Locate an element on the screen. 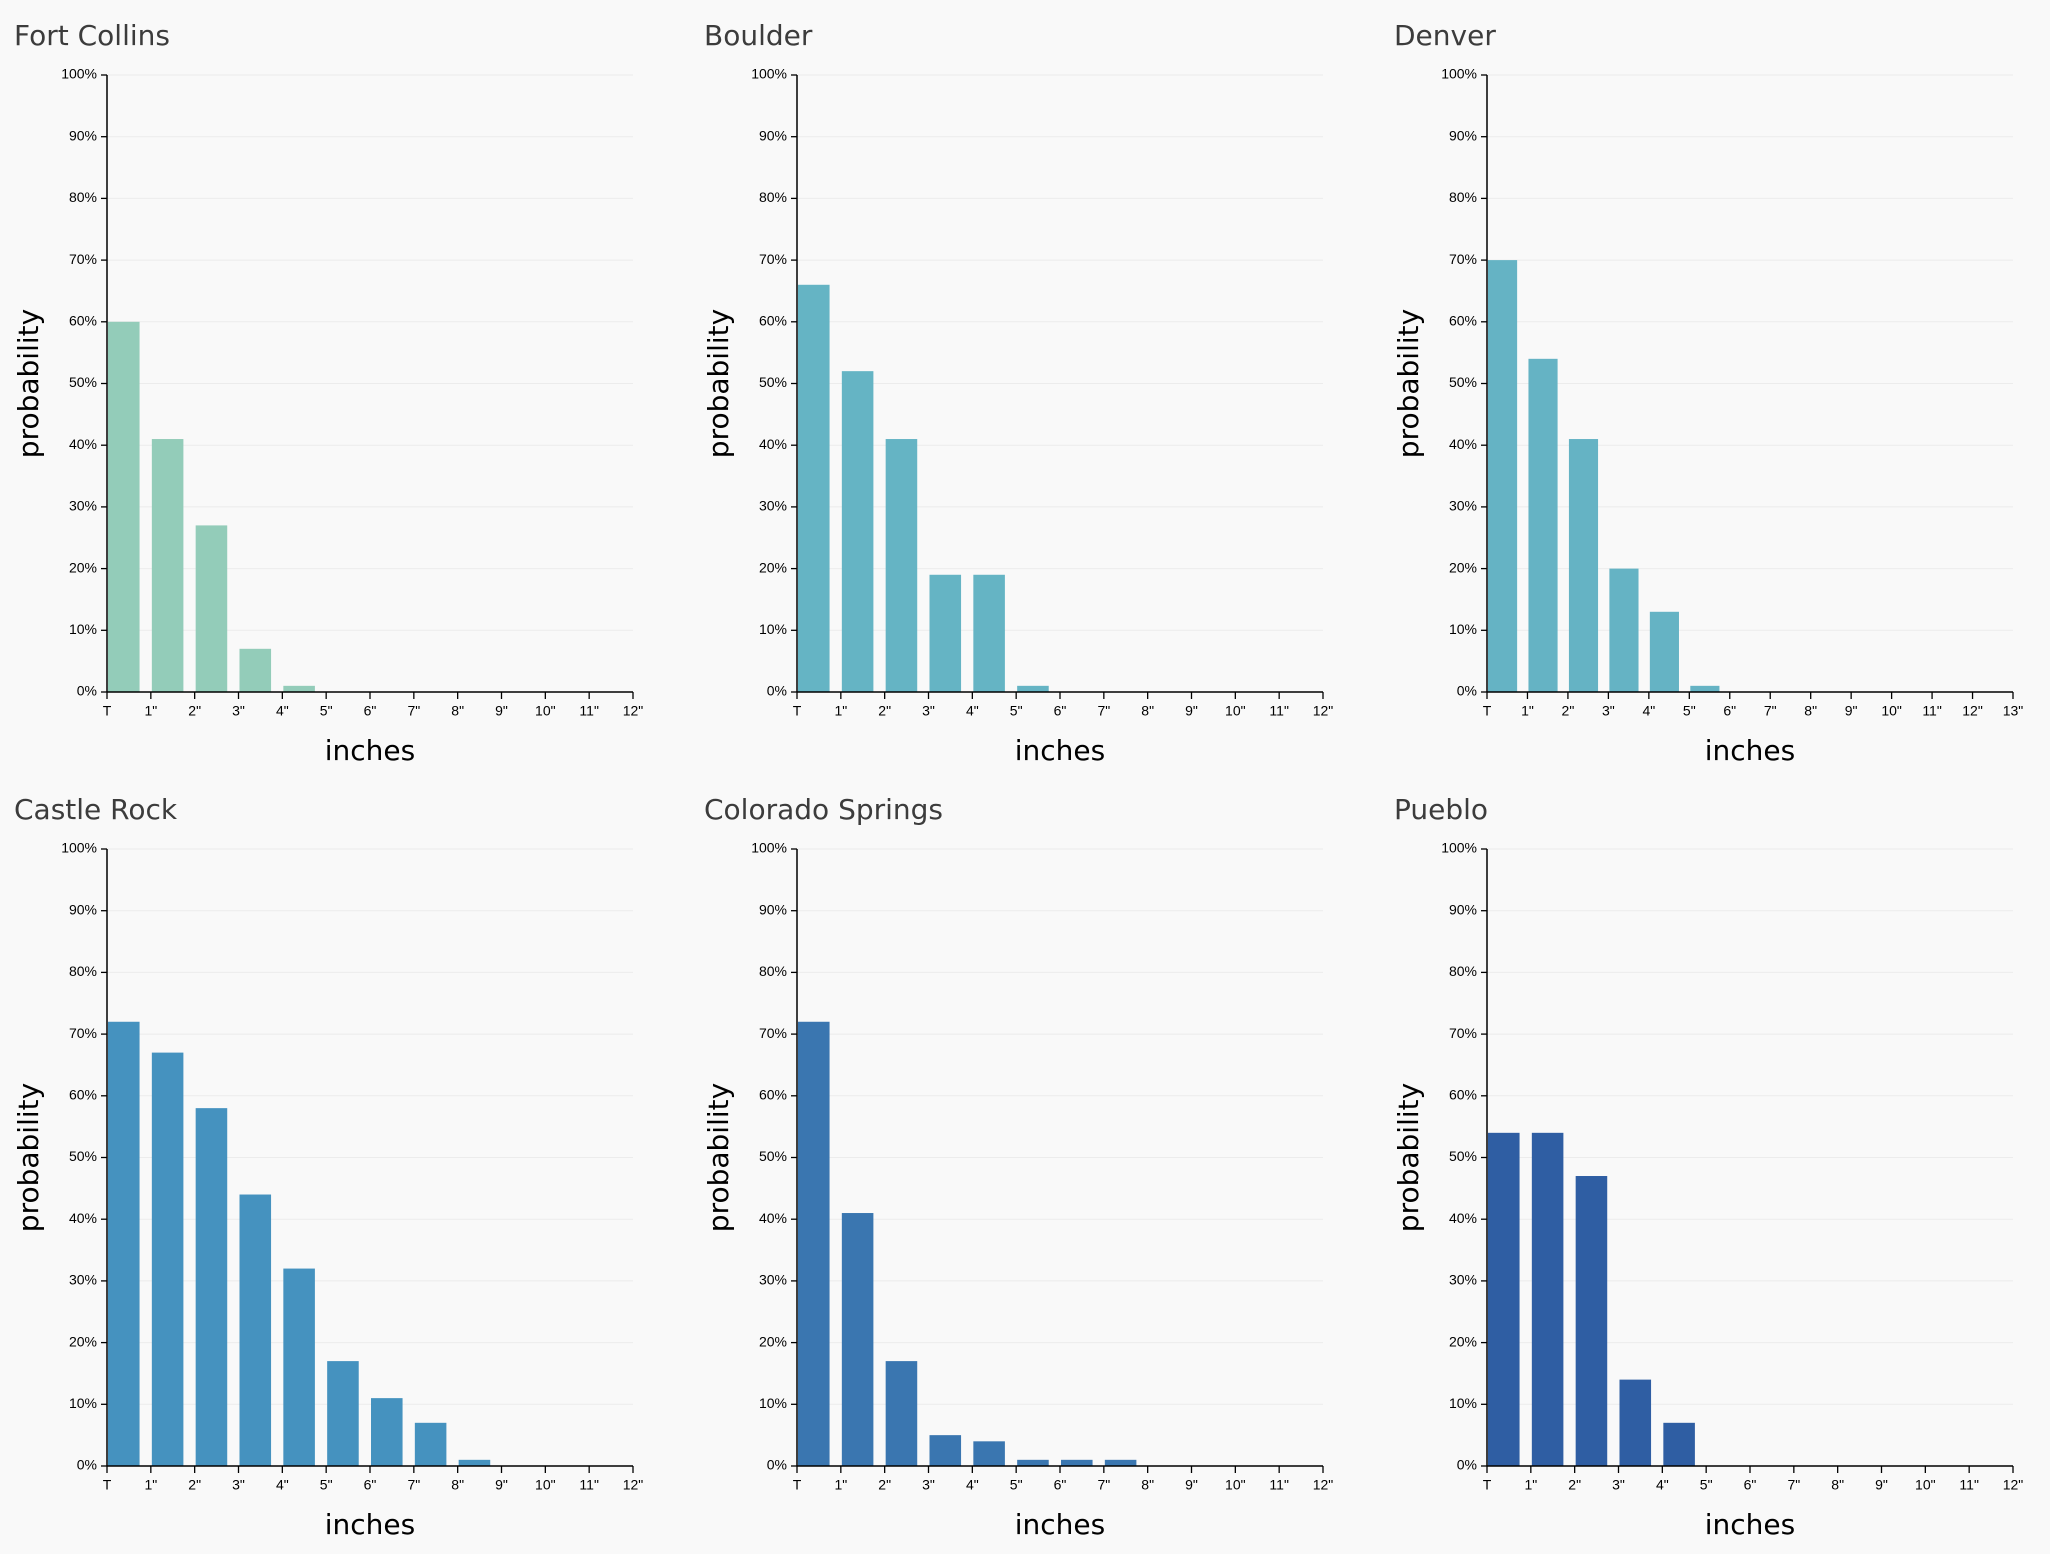  y-tick-label: 70% is located at coordinates (1463, 259).